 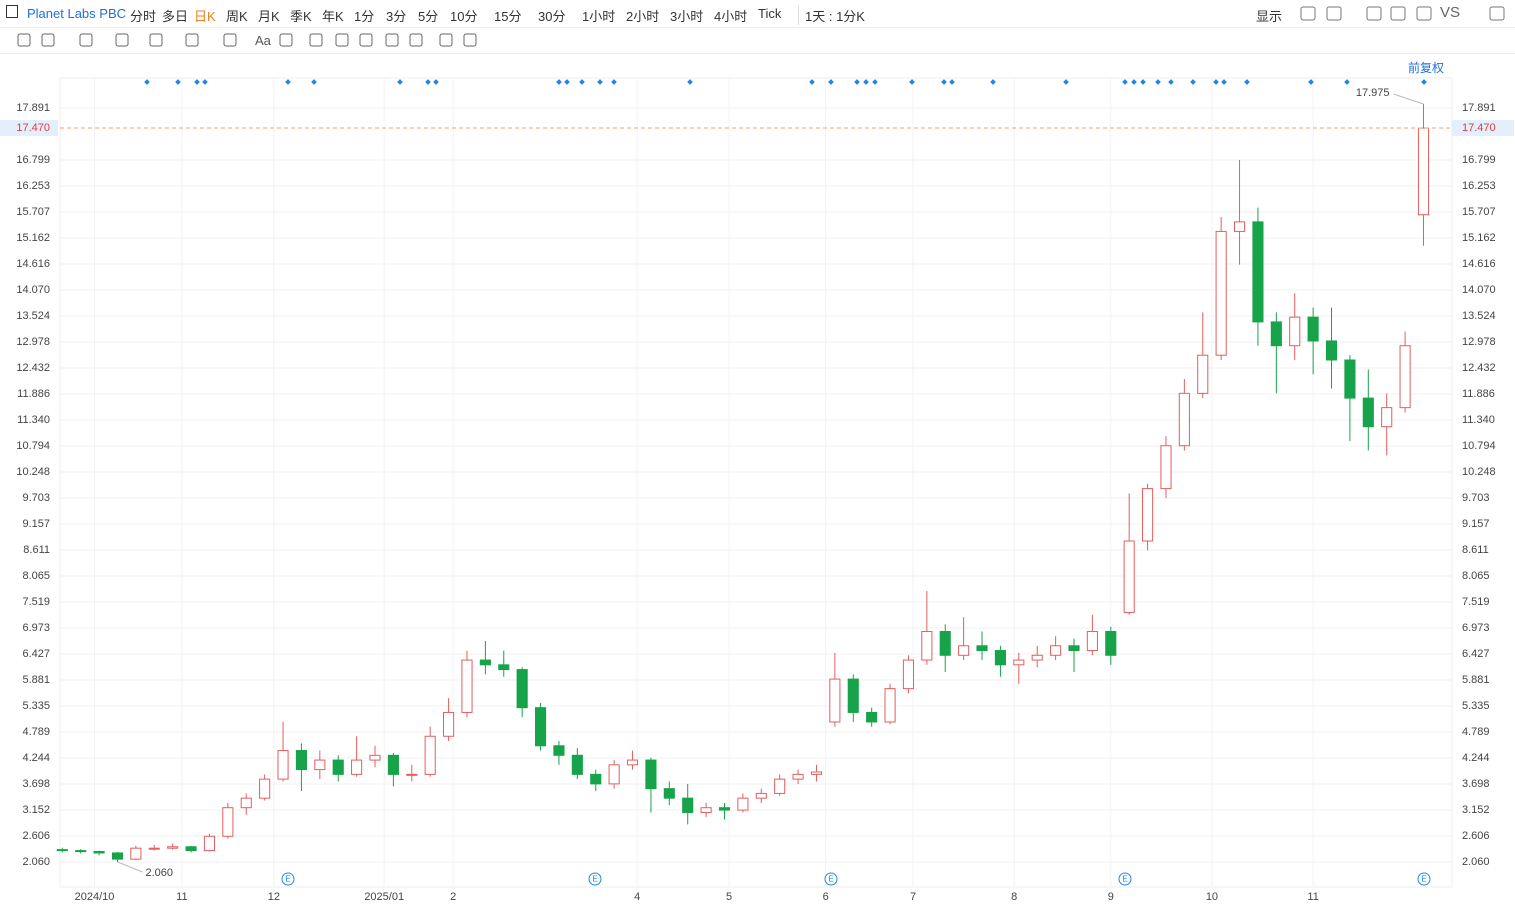 What do you see at coordinates (552, 16) in the screenshot?
I see `period-tab: 30分` at bounding box center [552, 16].